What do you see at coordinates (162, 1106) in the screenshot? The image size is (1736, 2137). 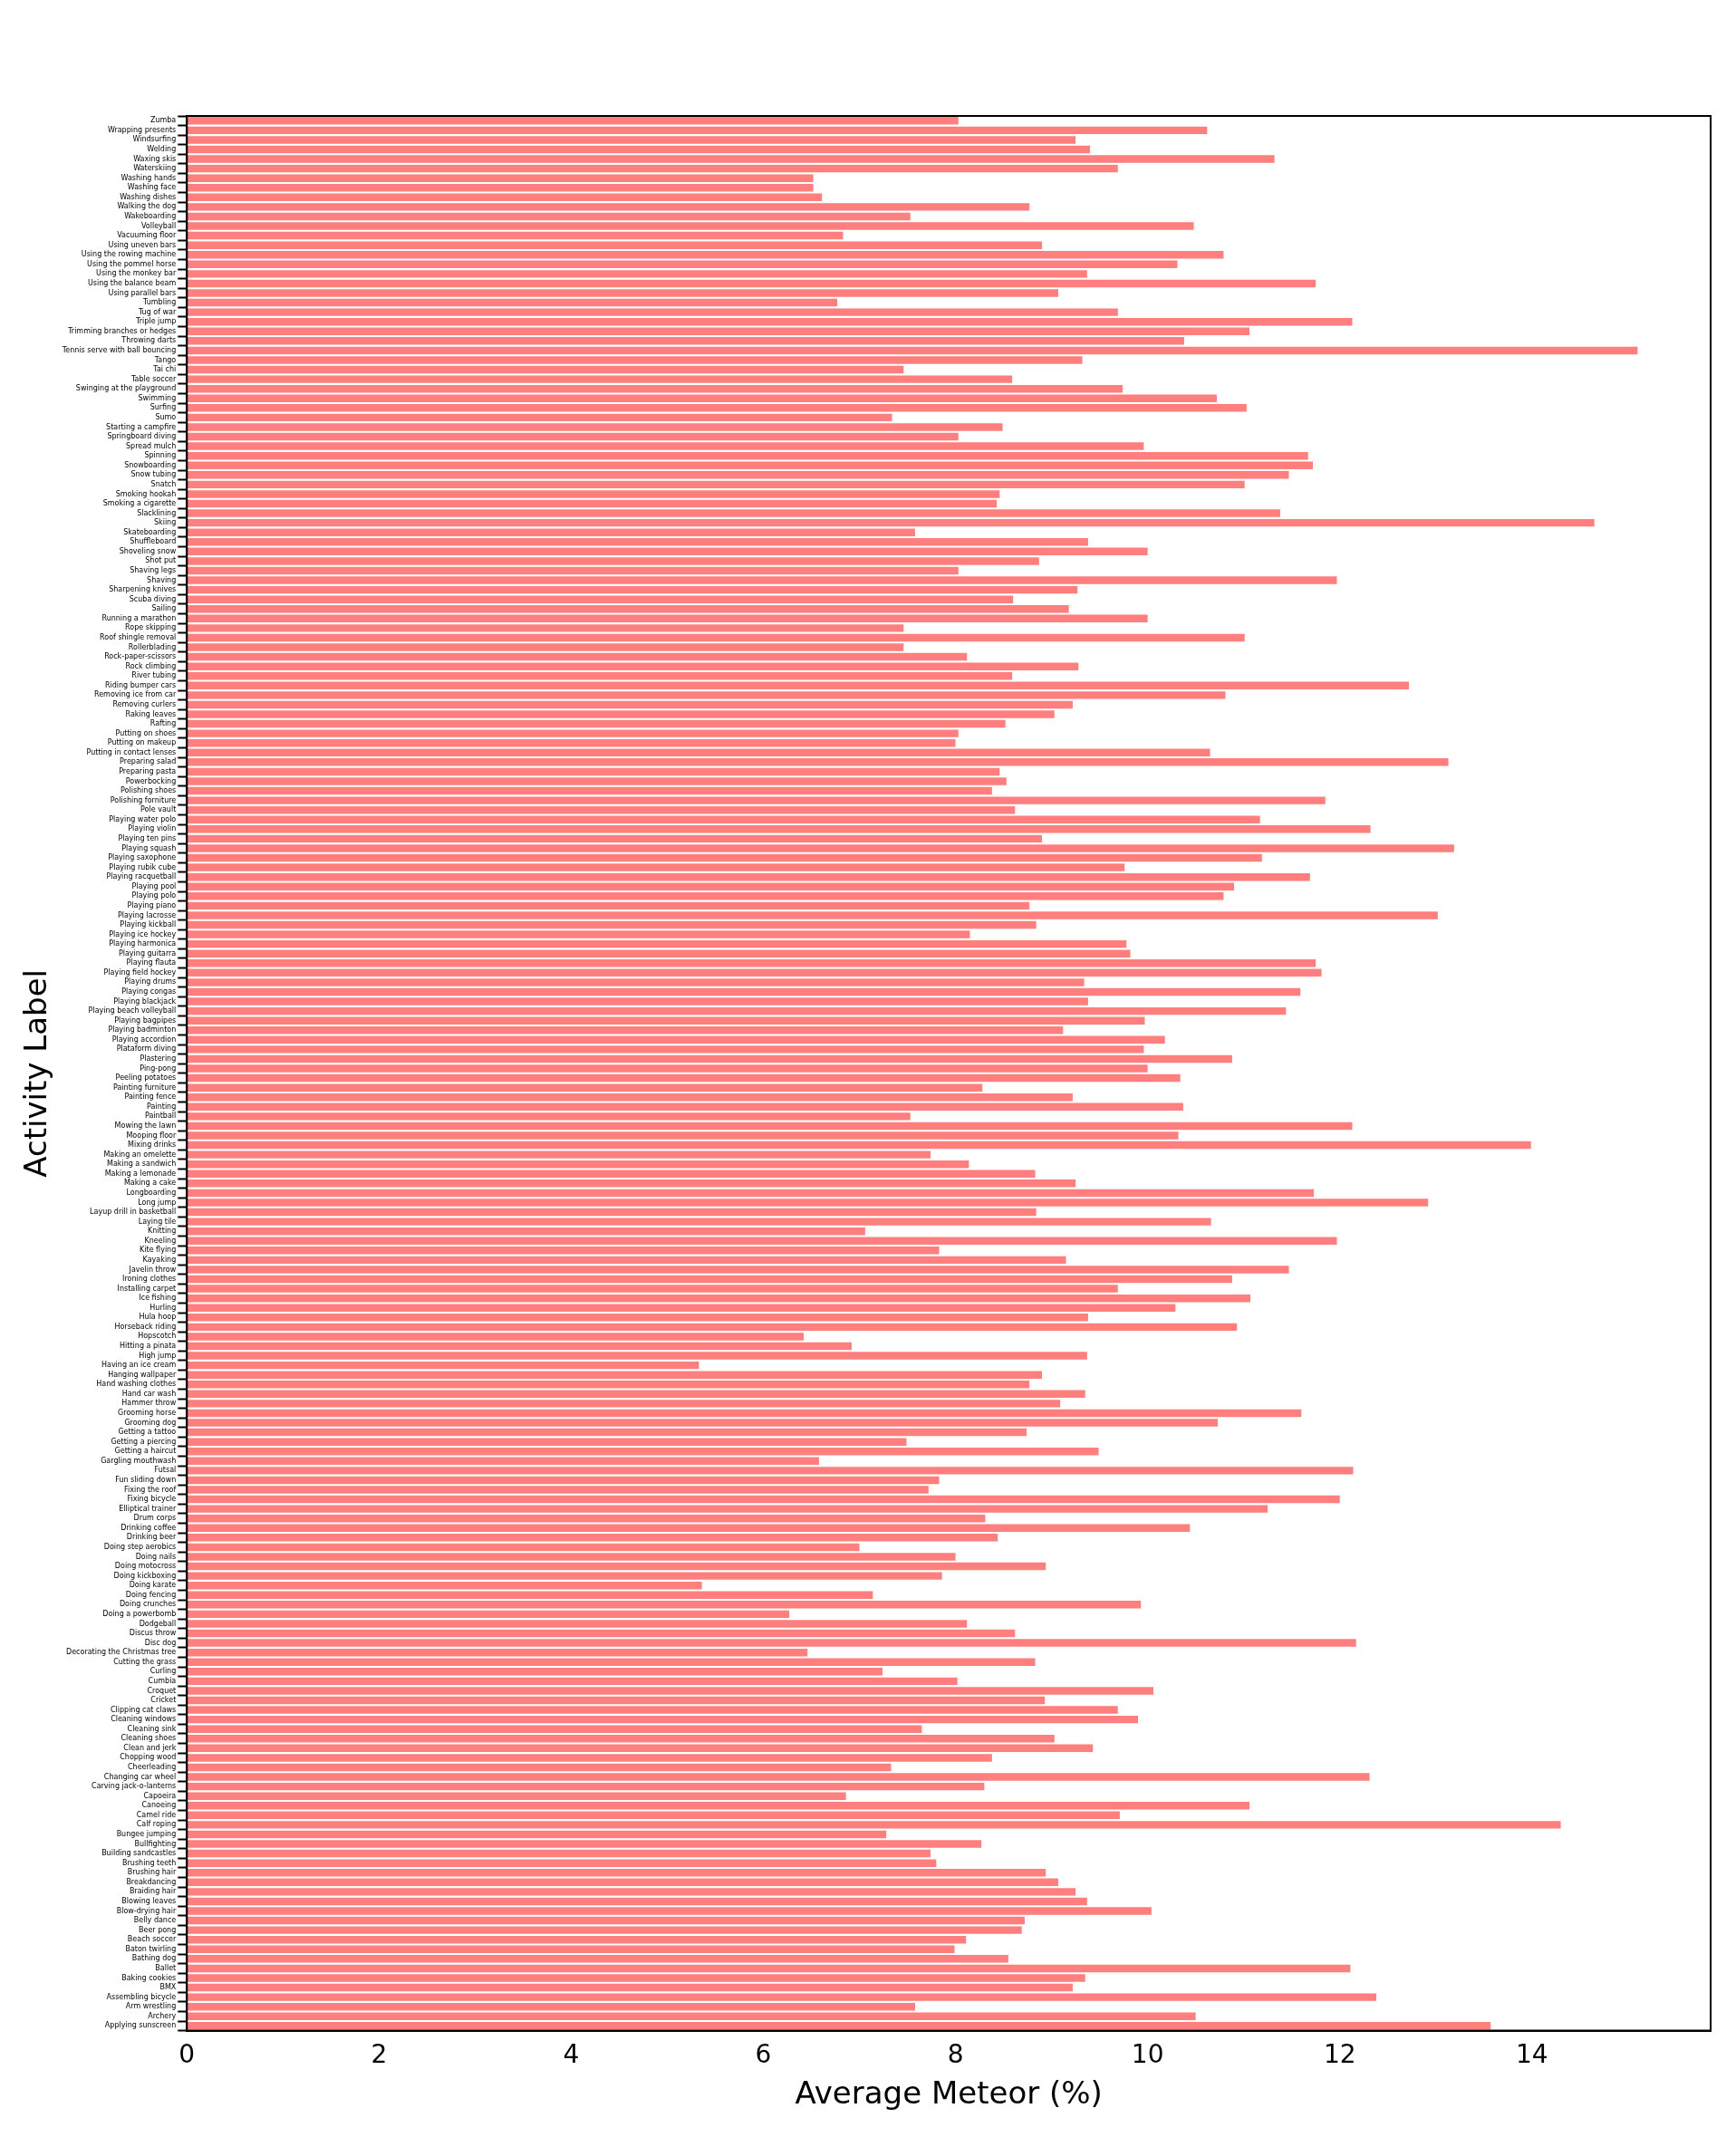 I see `y-tick-label: Painting` at bounding box center [162, 1106].